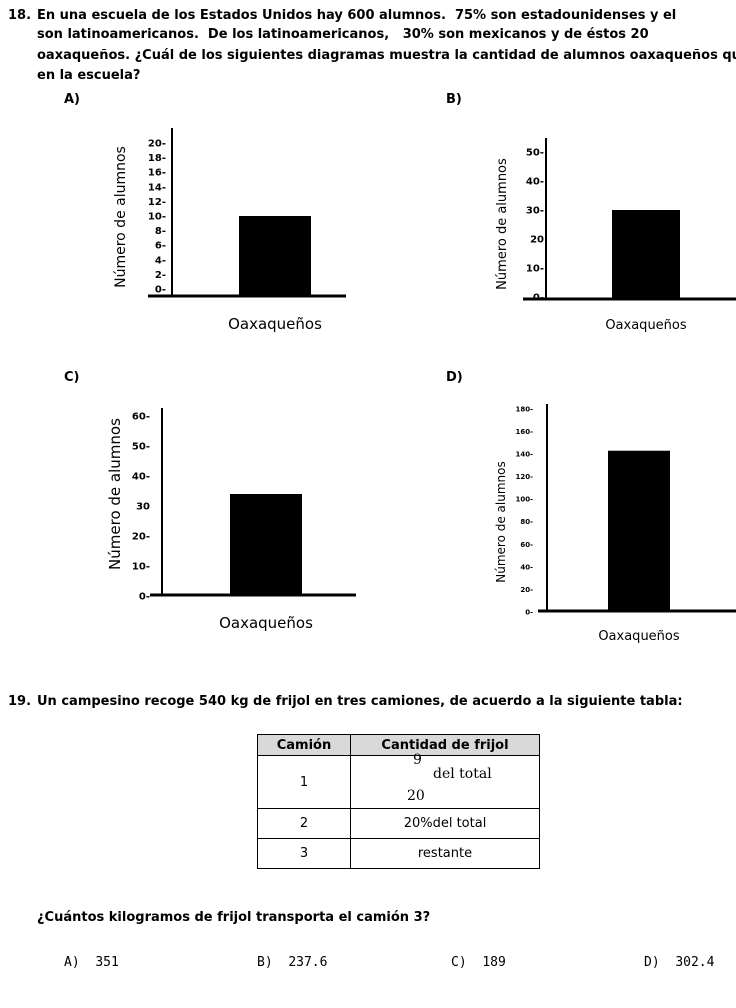 This screenshot has width=736, height=1008. What do you see at coordinates (157, 144) in the screenshot?
I see `chart-a-tick-label: 20-` at bounding box center [157, 144].